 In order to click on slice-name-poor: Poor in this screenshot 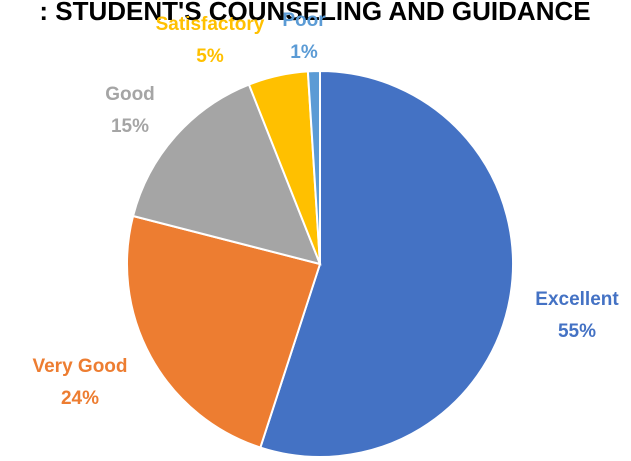, I will do `click(304, 20)`.